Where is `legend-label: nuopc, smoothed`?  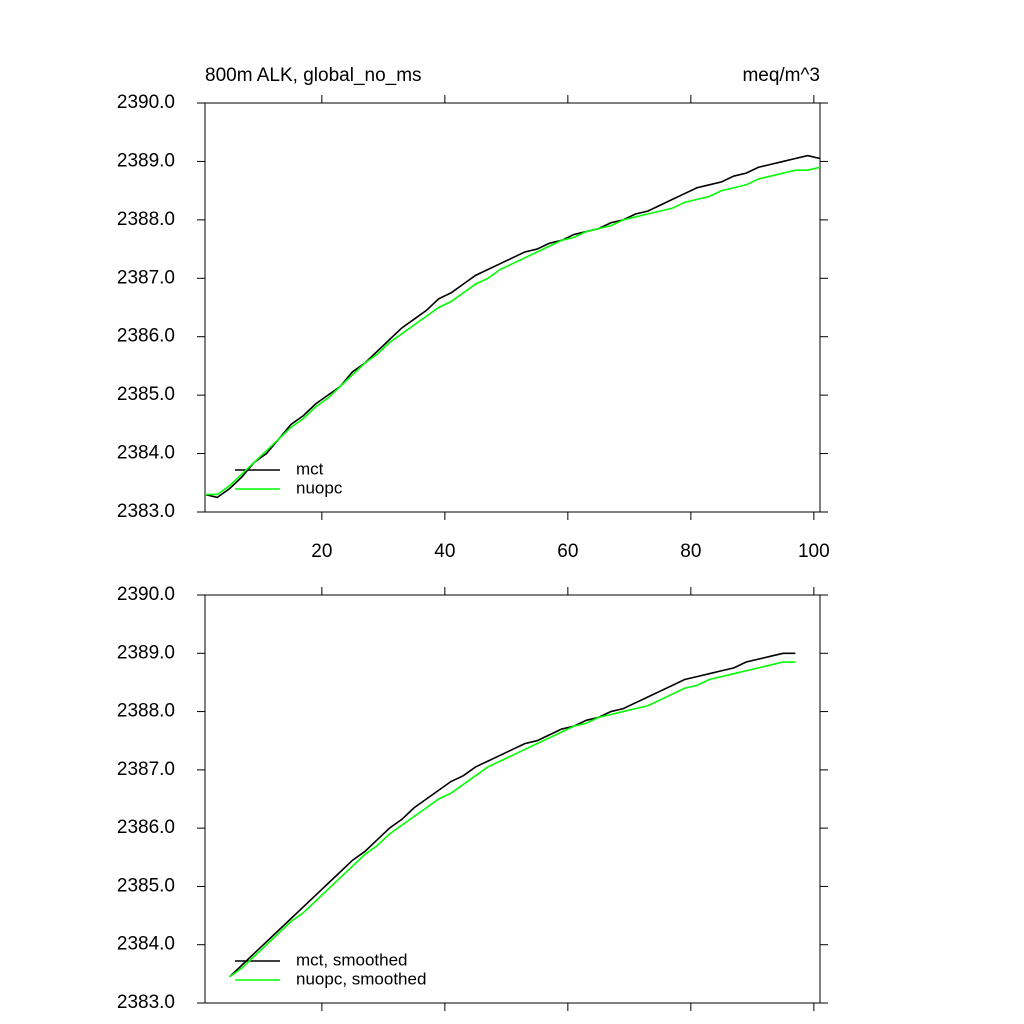
legend-label: nuopc, smoothed is located at coordinates (361, 978).